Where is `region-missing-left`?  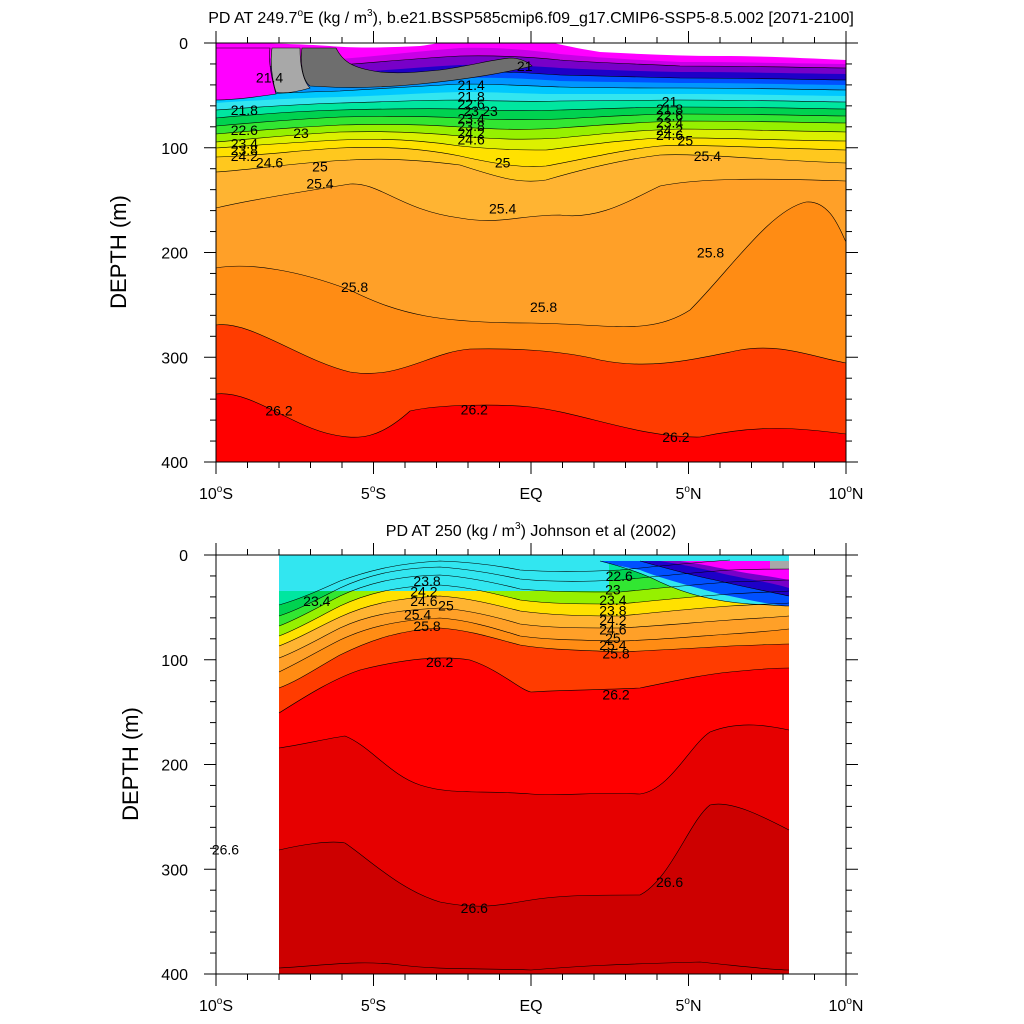
region-missing-left is located at coordinates (247, 764).